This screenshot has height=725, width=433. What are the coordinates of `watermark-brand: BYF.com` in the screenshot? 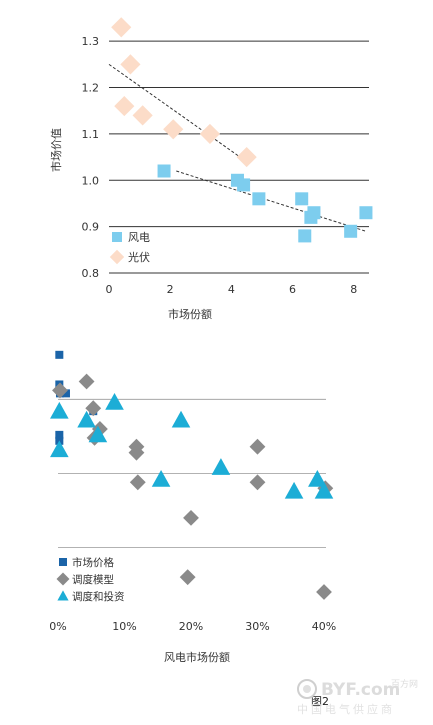 It's located at (360, 690).